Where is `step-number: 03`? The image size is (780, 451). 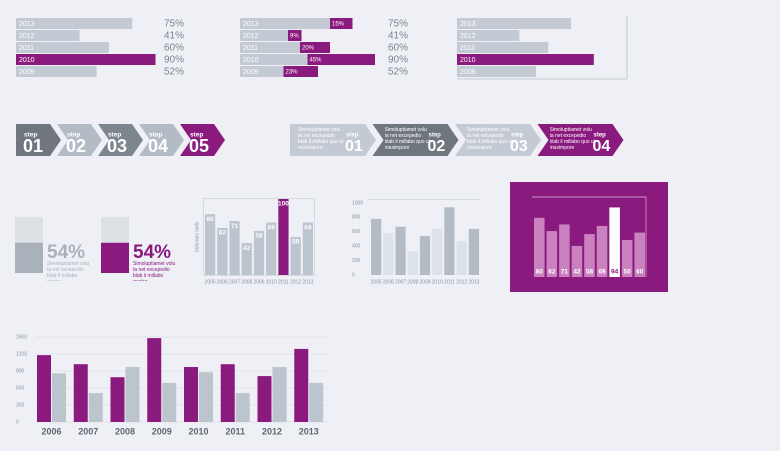
step-number: 03 is located at coordinates (117, 146).